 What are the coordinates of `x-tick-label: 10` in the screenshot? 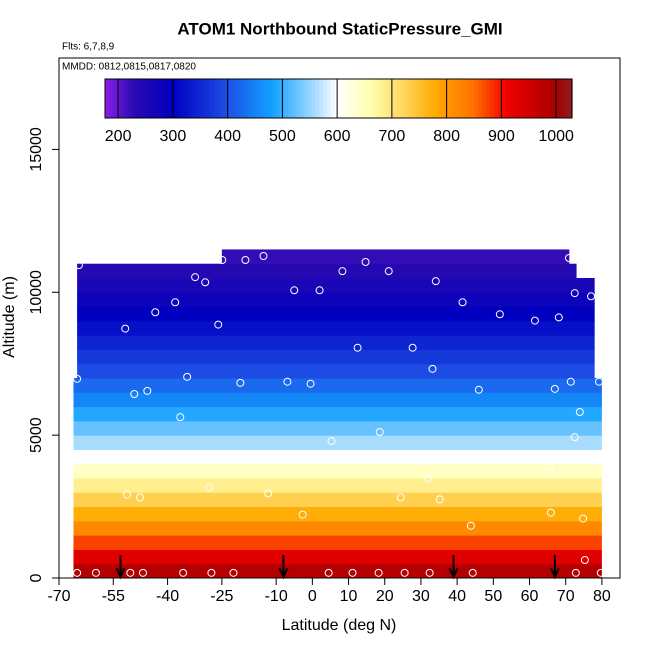 It's located at (349, 596).